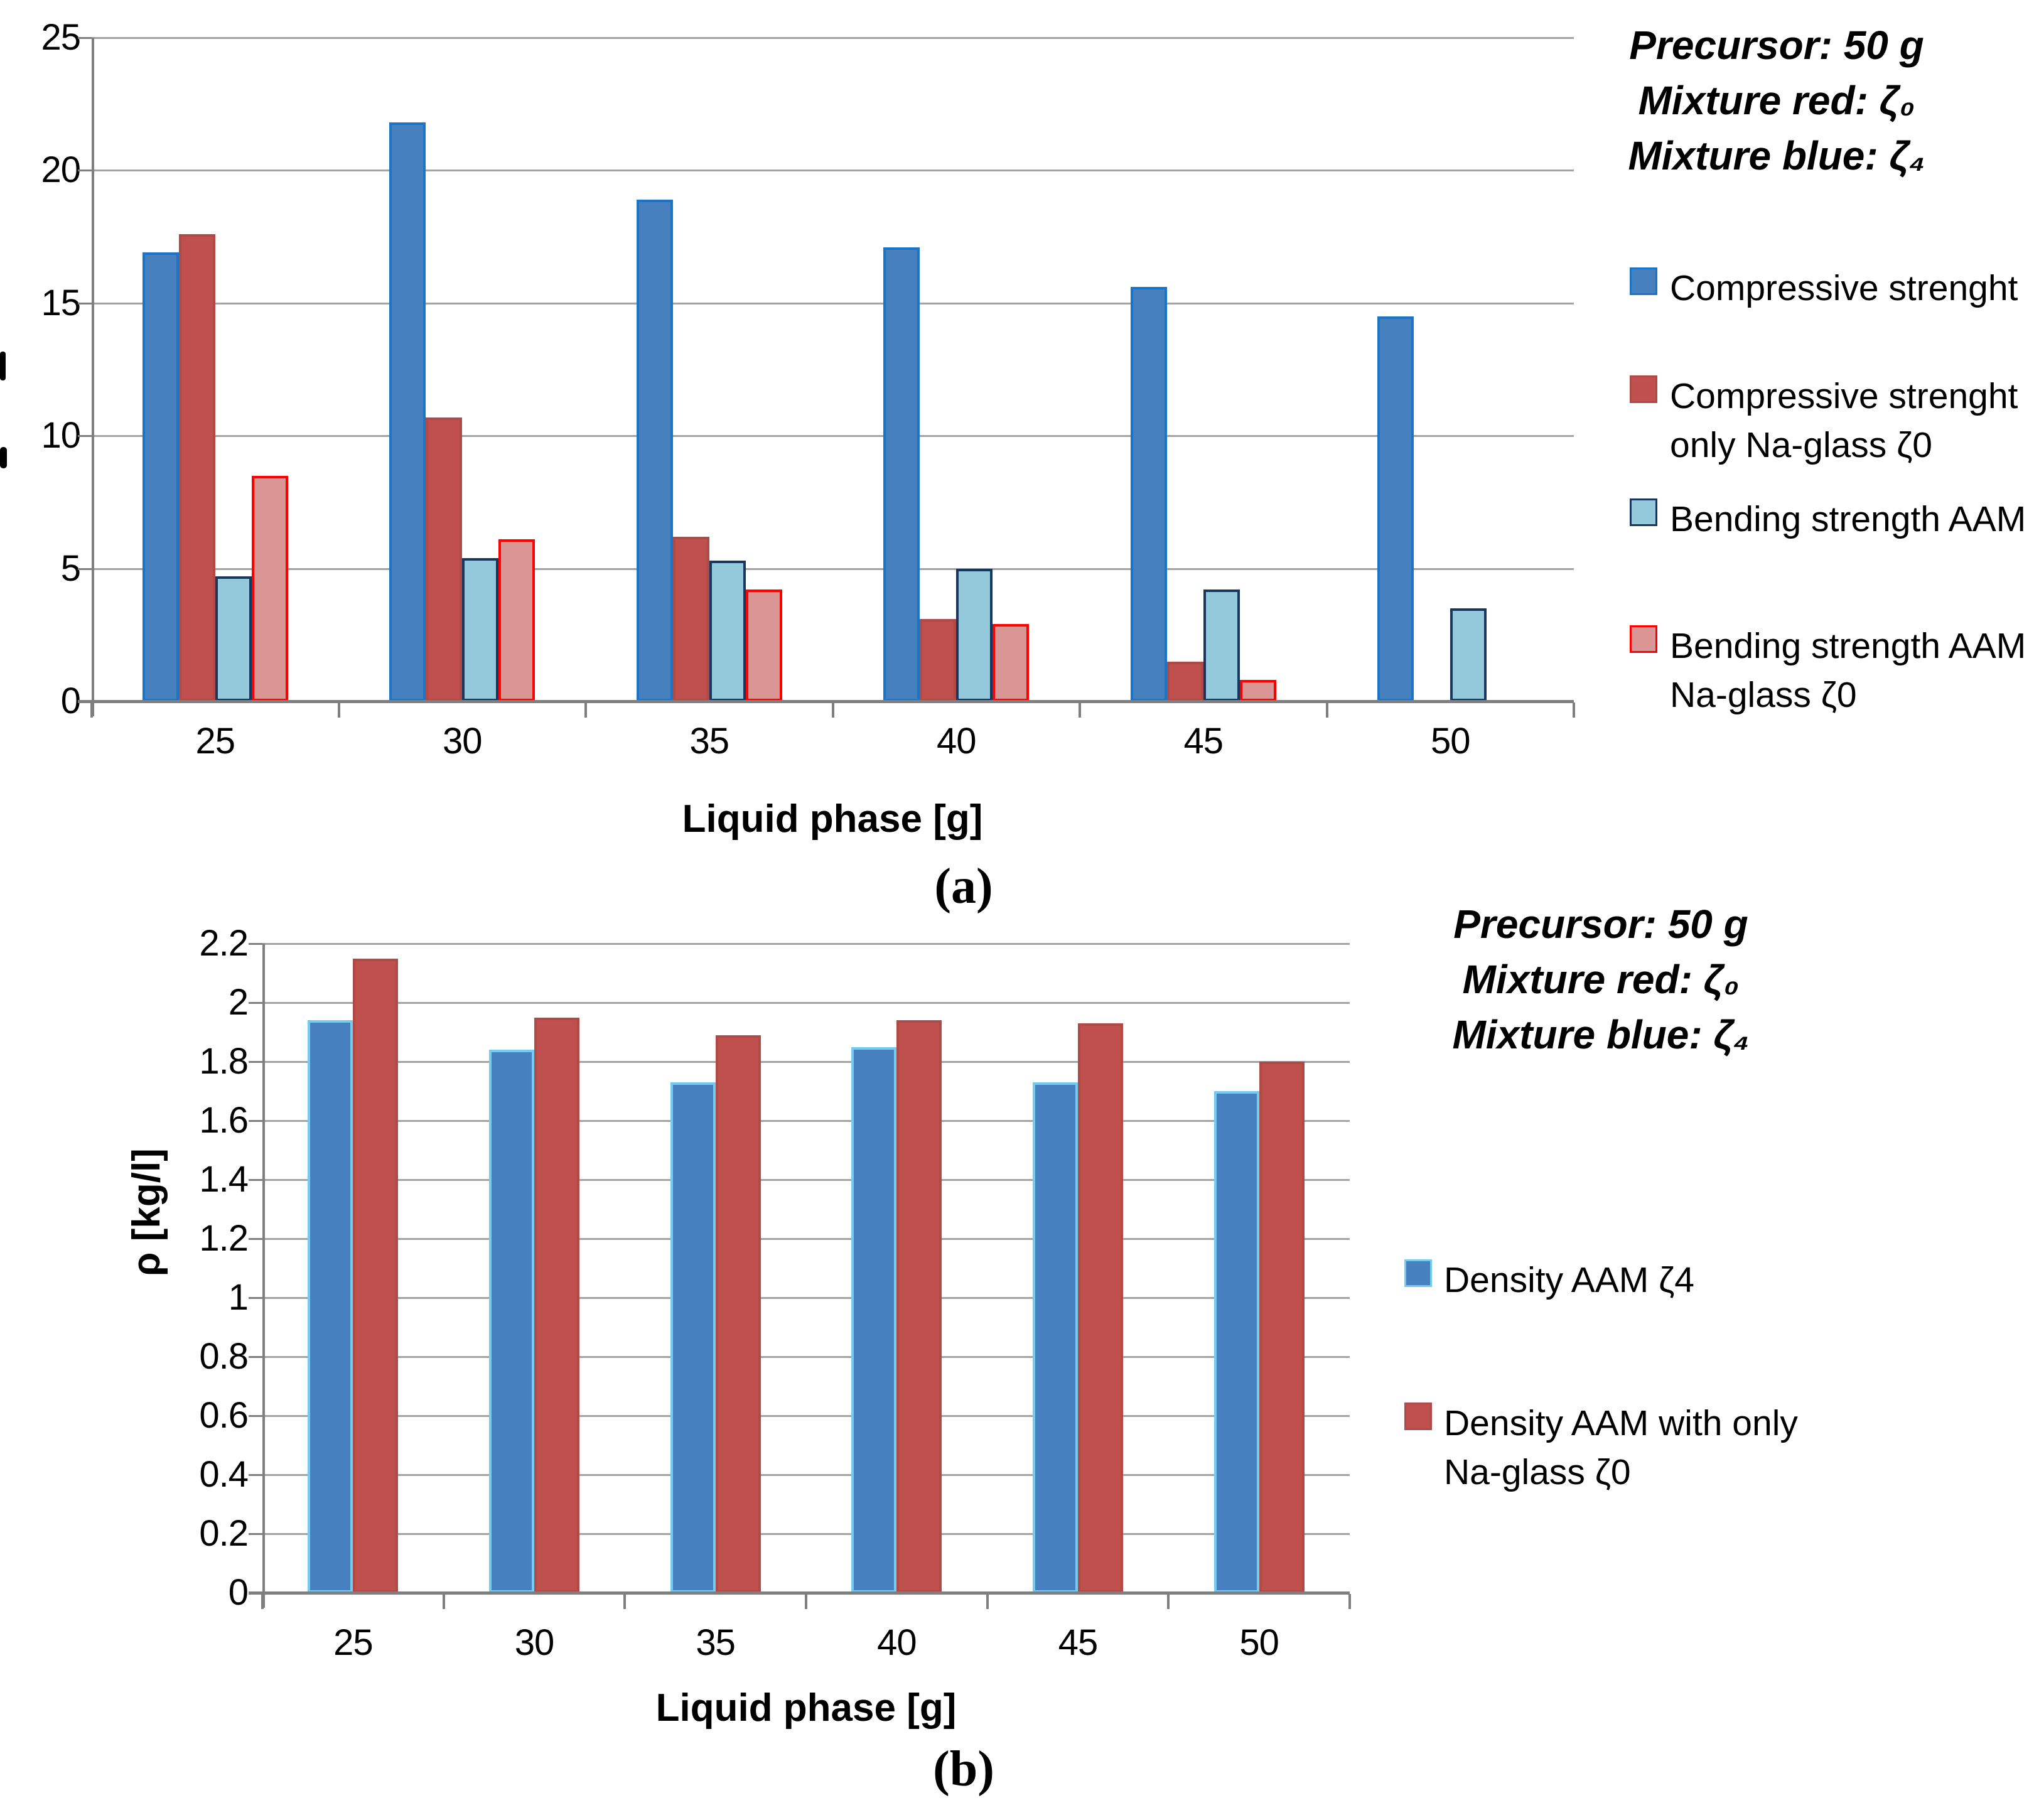  Describe the element at coordinates (1621, 1448) in the screenshot. I see `legend-label: Density AAM with only Na-glass ζ0` at that location.